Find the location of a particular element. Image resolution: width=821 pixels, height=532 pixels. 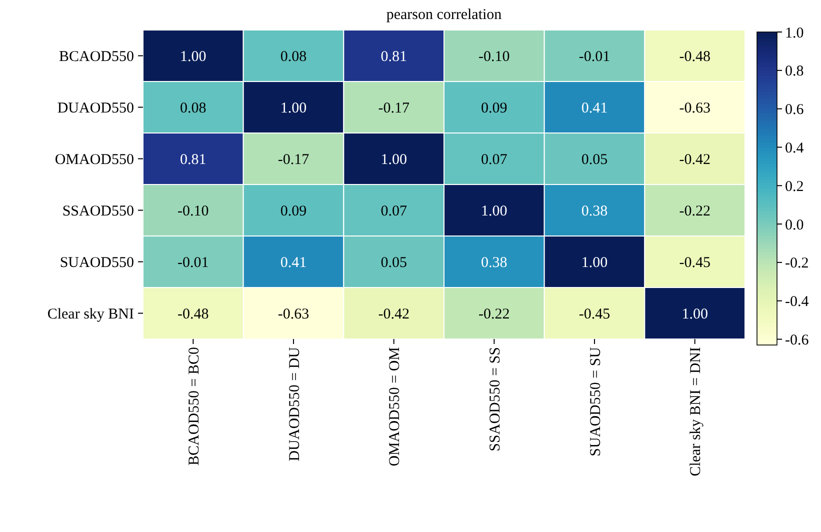

y-tick-label: SUAOD550 is located at coordinates (97, 263).